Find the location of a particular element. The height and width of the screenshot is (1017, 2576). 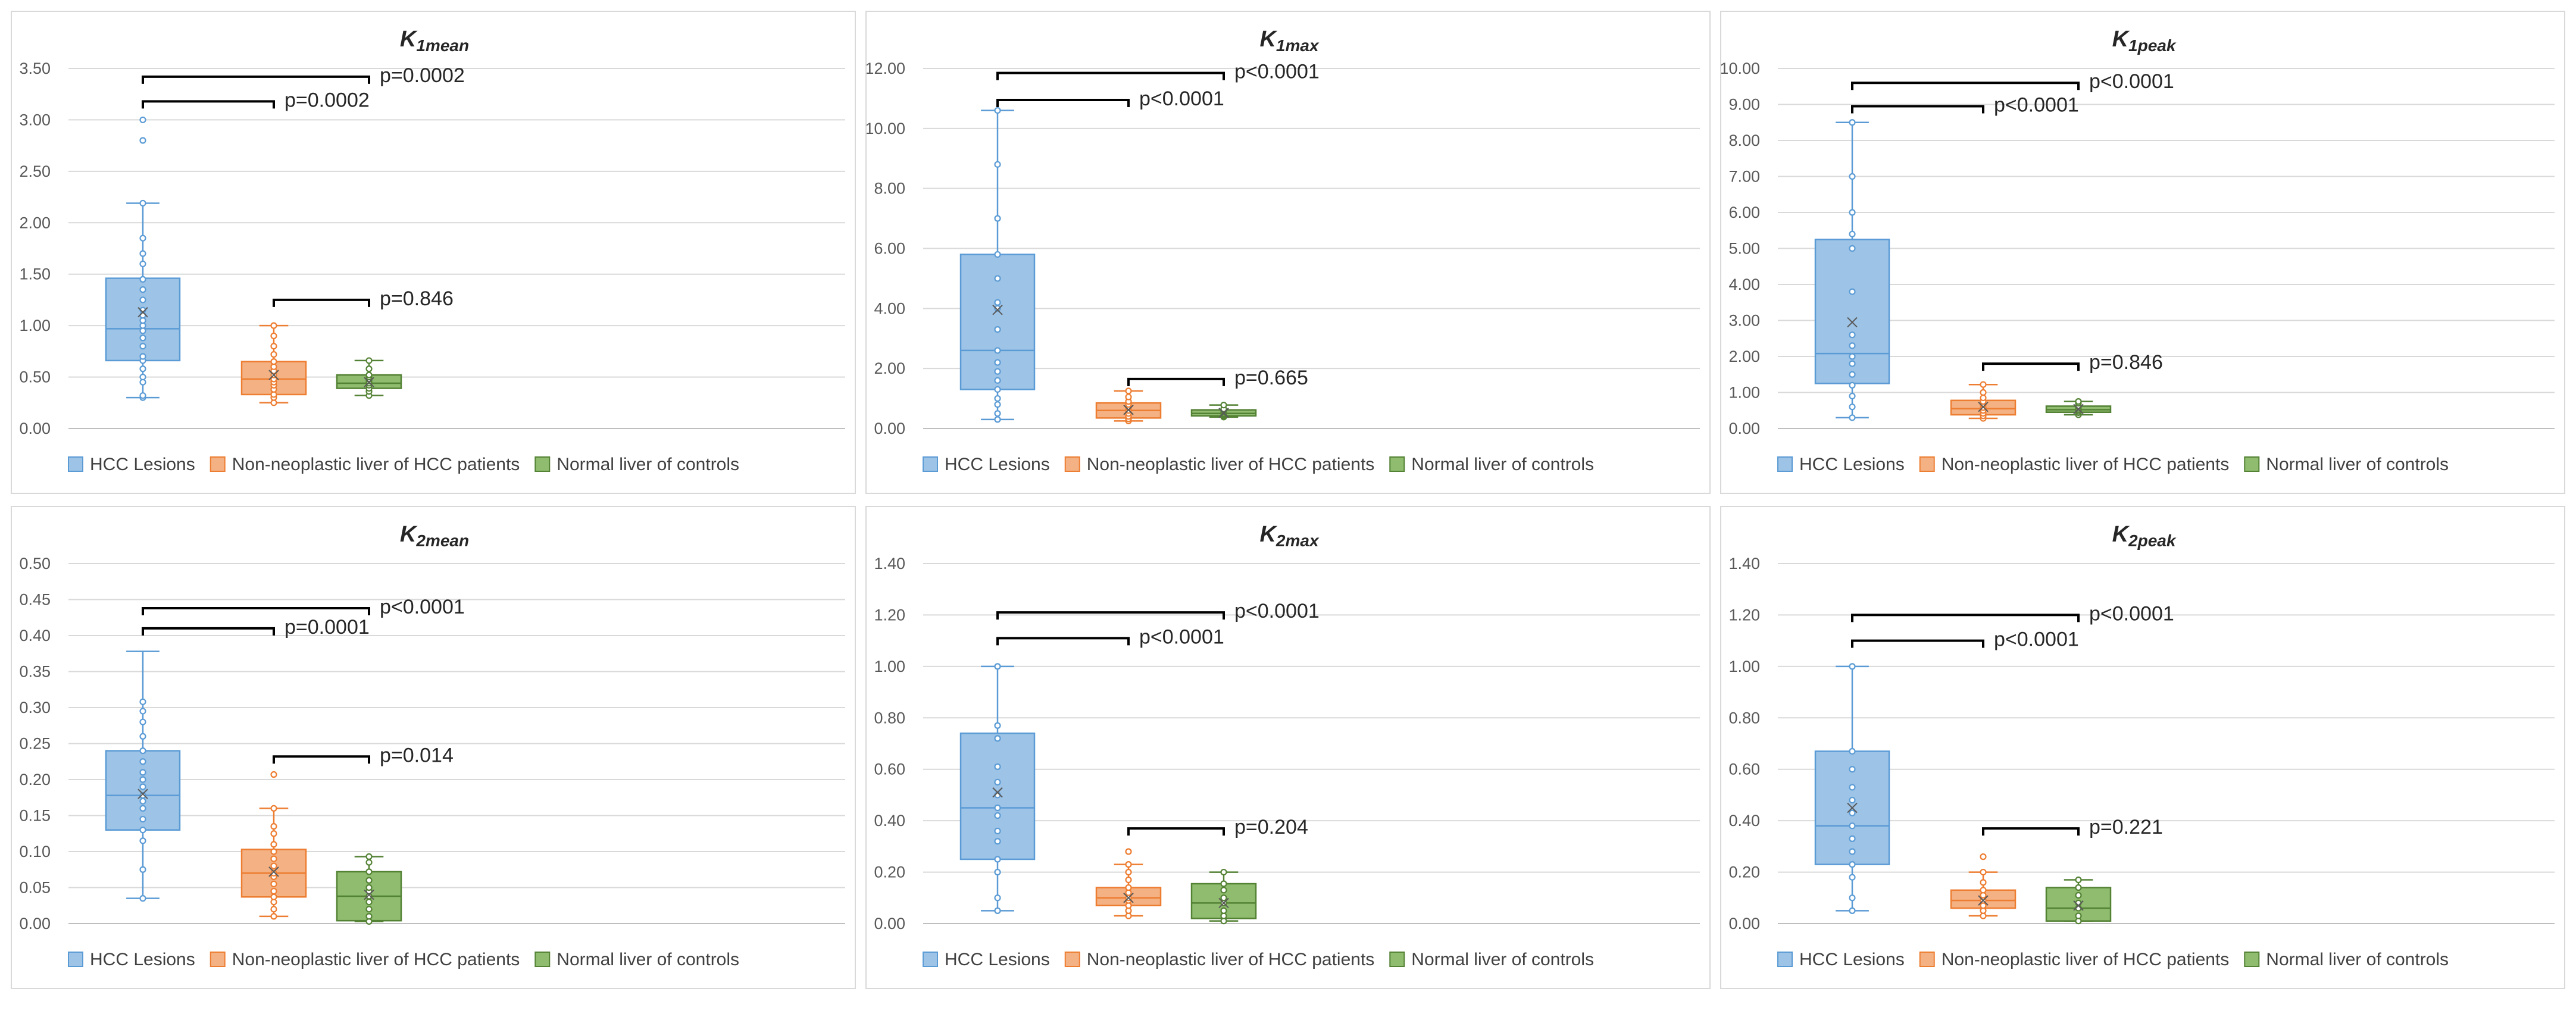

chart-title-subscript: 1mean is located at coordinates (442, 45).